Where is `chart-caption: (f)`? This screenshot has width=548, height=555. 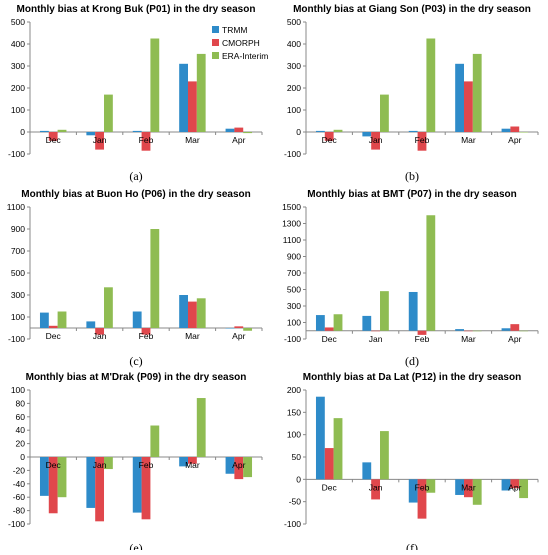
chart-caption: (f) is located at coordinates (412, 545).